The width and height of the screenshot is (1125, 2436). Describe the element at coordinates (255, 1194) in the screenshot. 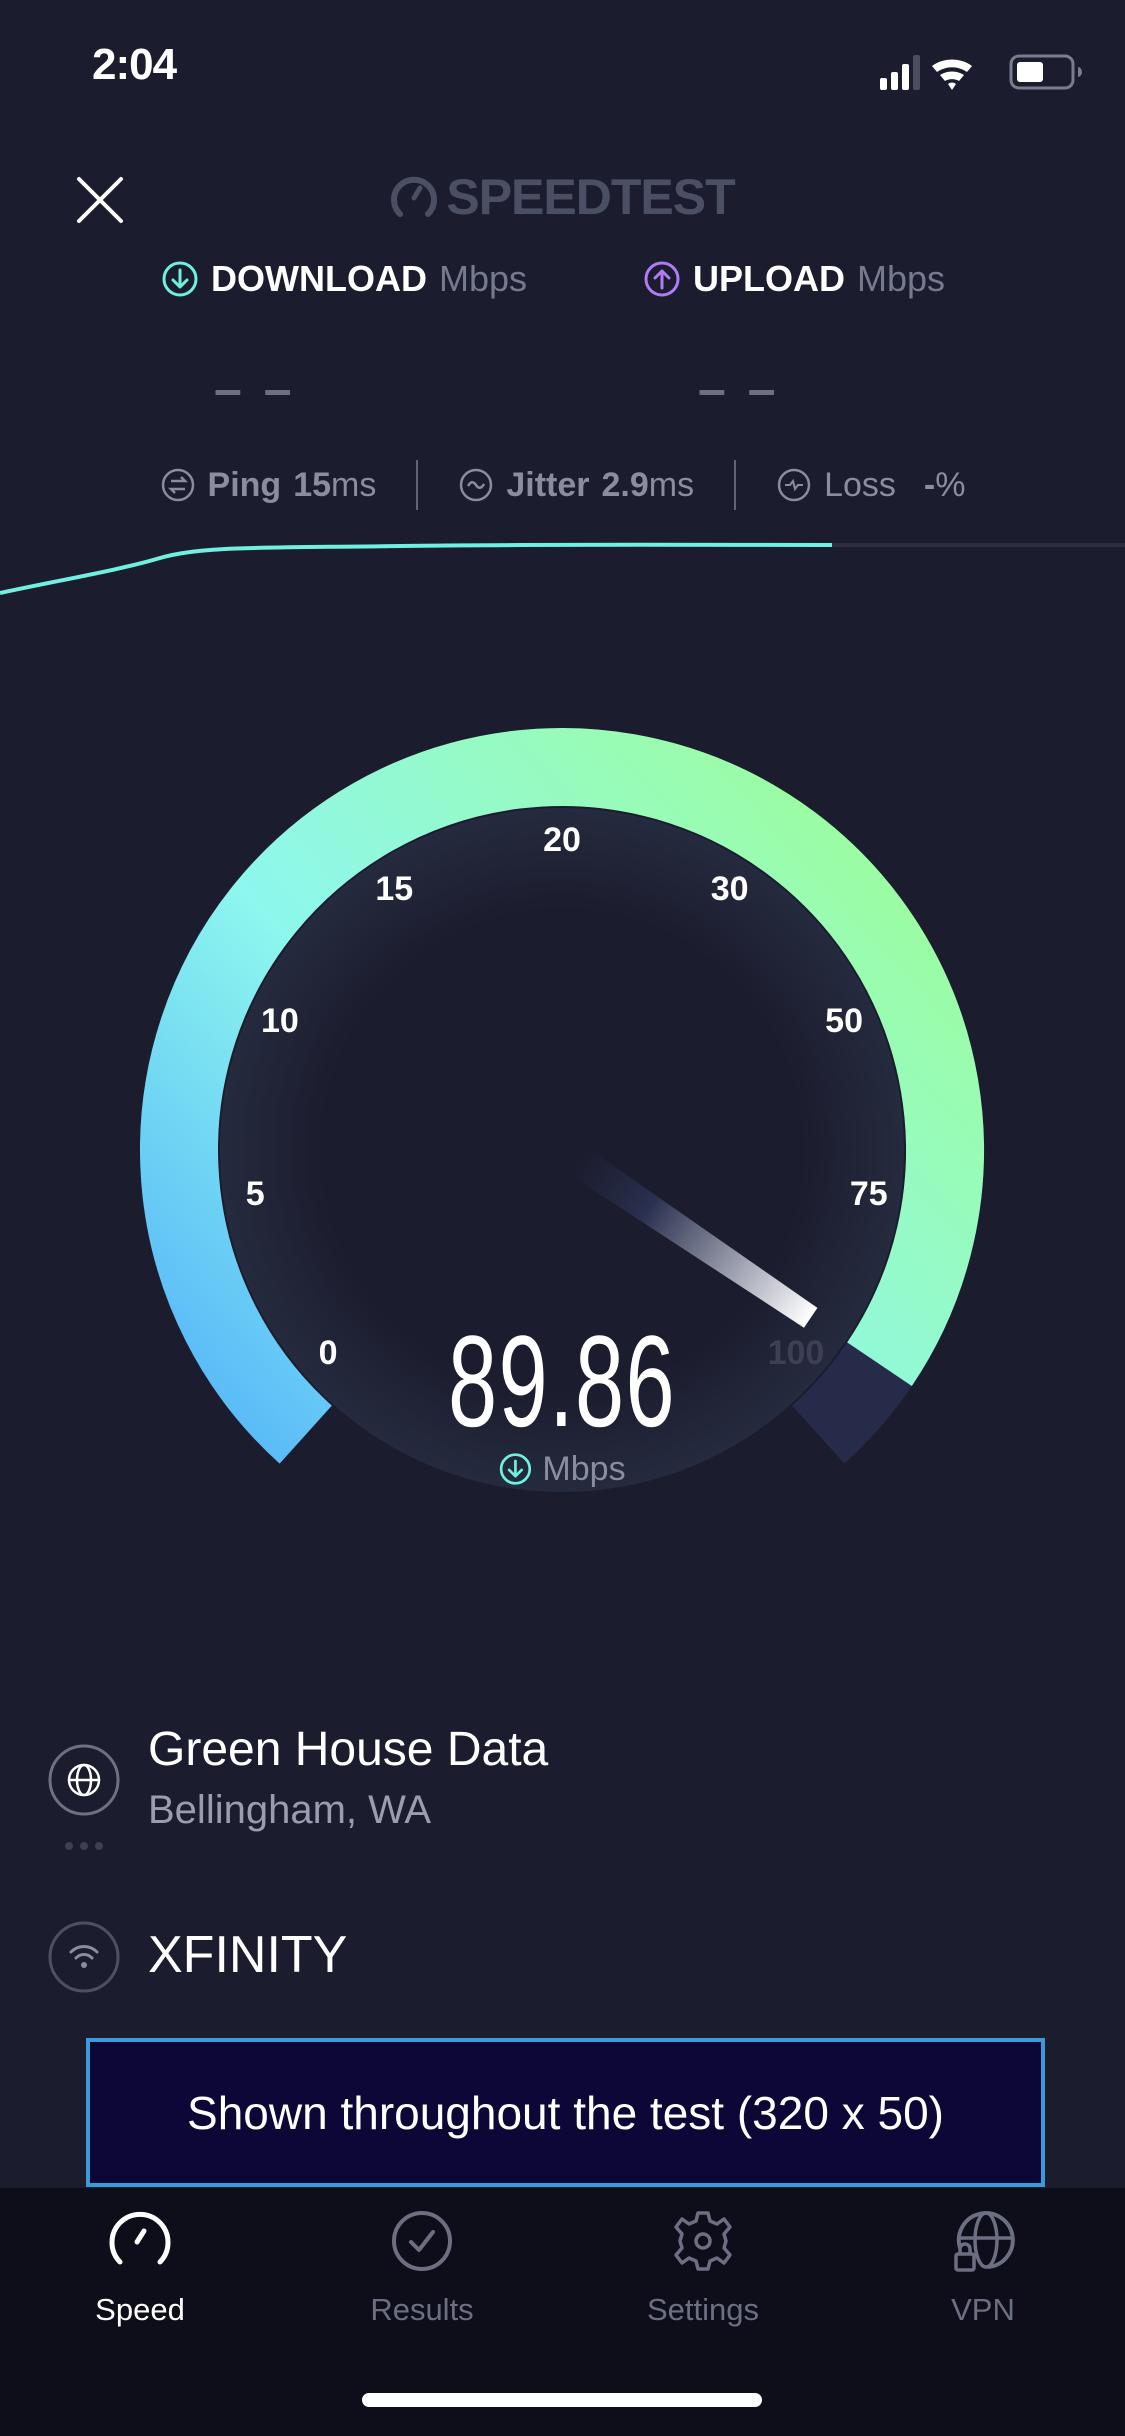

I see `gauge-tick-label: 5` at that location.